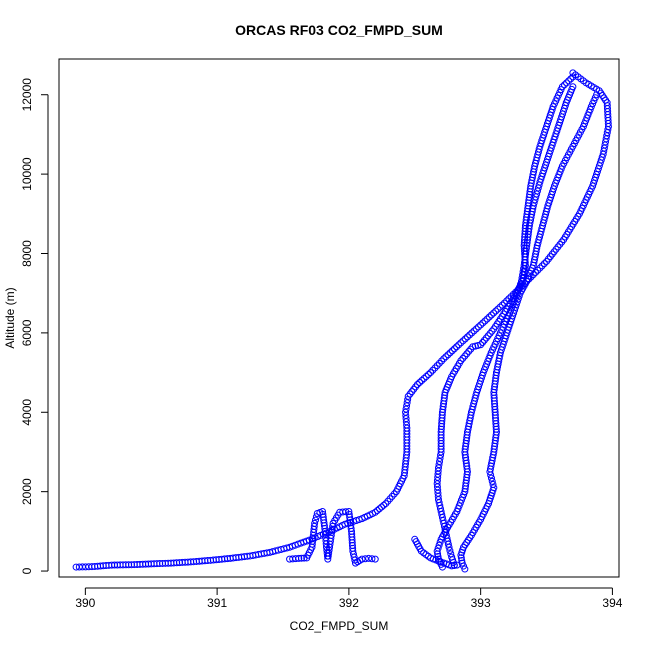 The image size is (650, 650). Describe the element at coordinates (217, 603) in the screenshot. I see `x-tick-label: 391` at that location.